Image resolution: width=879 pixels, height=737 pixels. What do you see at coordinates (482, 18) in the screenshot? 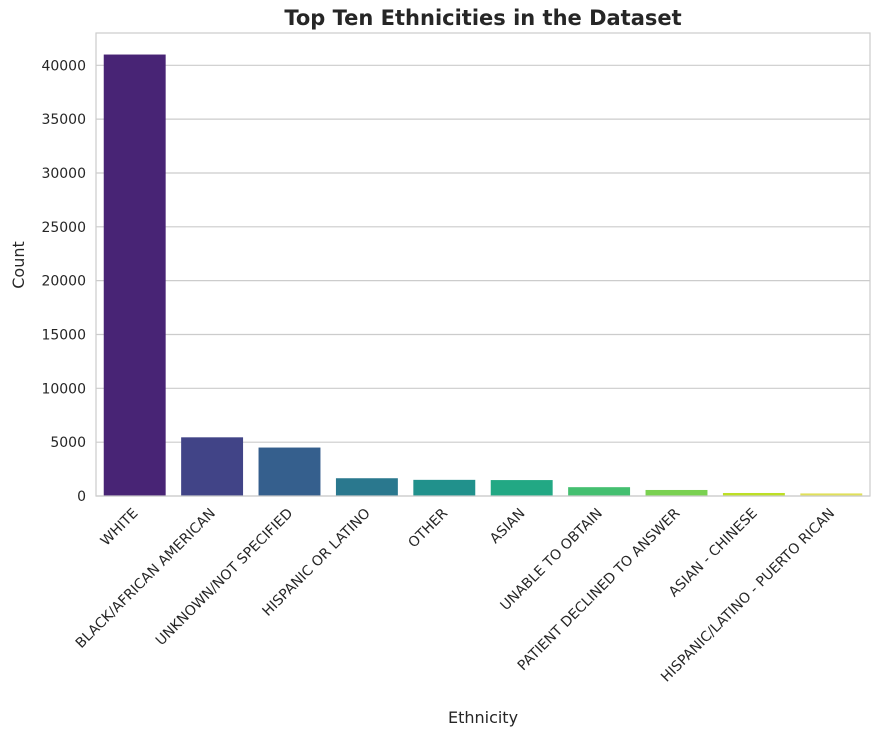
I see `chart-title: Top Ten Ethnicities in the Dataset` at bounding box center [482, 18].